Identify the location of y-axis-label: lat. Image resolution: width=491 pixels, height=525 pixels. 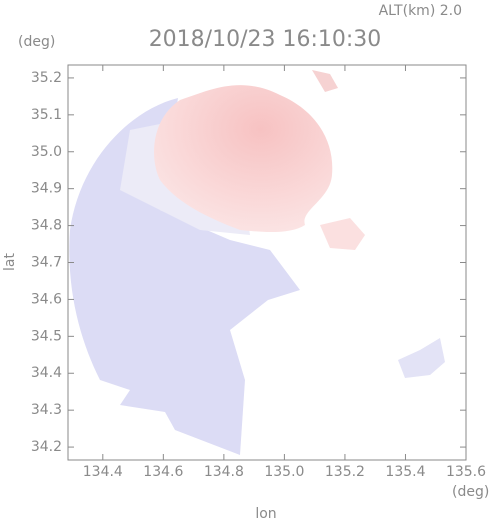
(10, 262).